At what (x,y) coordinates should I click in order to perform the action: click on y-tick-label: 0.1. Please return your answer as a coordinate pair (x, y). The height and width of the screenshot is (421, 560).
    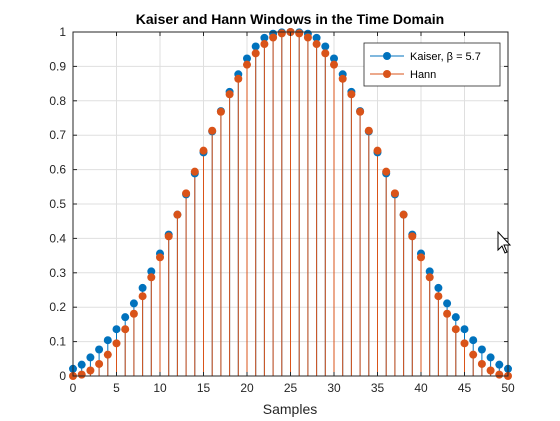
    Looking at the image, I should click on (57, 342).